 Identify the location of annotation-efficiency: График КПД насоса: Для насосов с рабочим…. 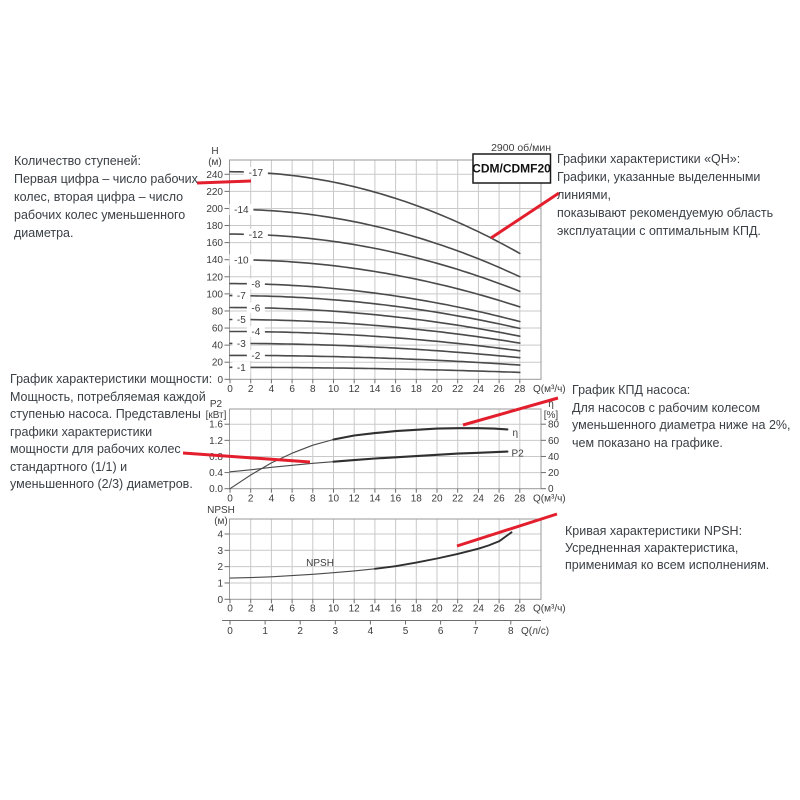
(681, 416).